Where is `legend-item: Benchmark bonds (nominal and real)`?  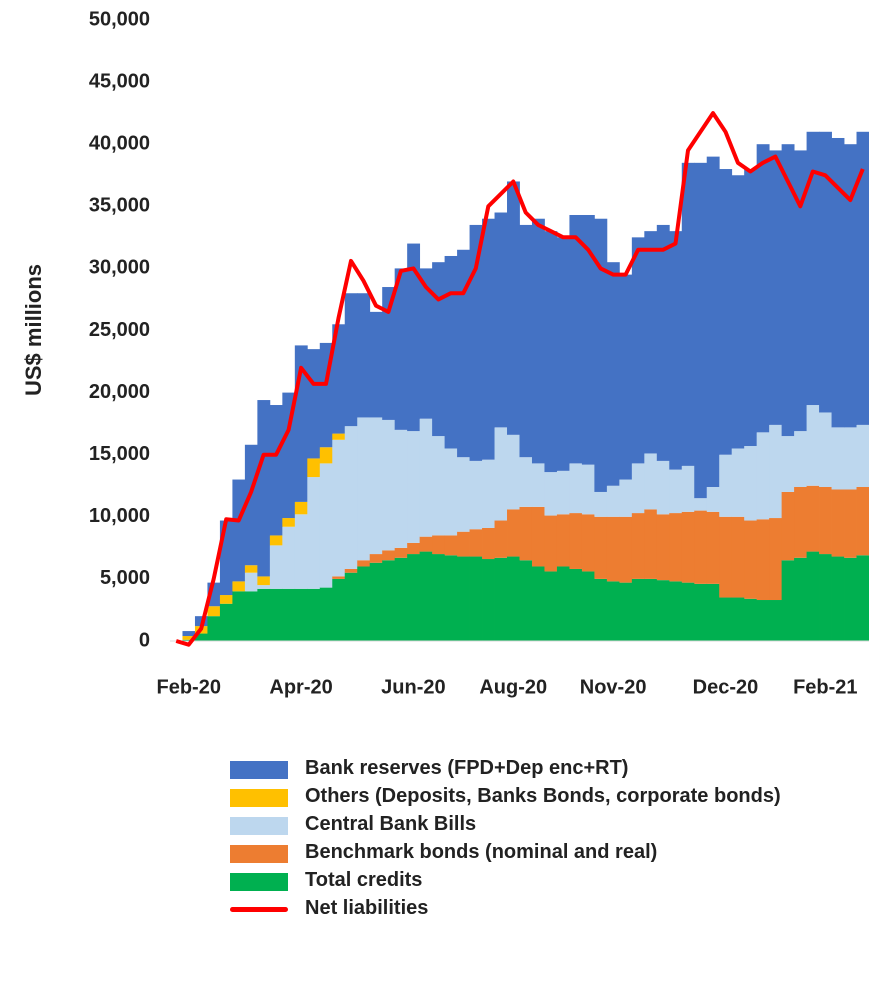 legend-item: Benchmark bonds (nominal and real) is located at coordinates (540, 852).